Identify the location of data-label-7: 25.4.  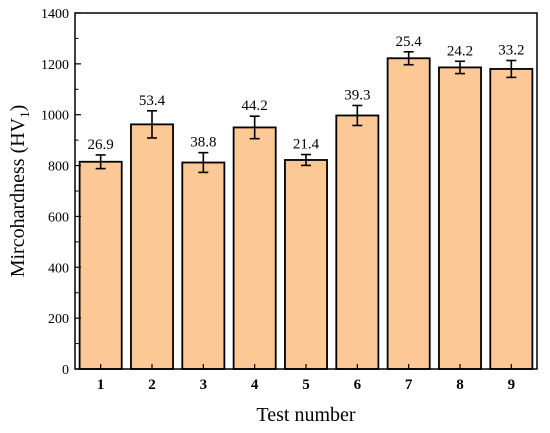
(409, 42).